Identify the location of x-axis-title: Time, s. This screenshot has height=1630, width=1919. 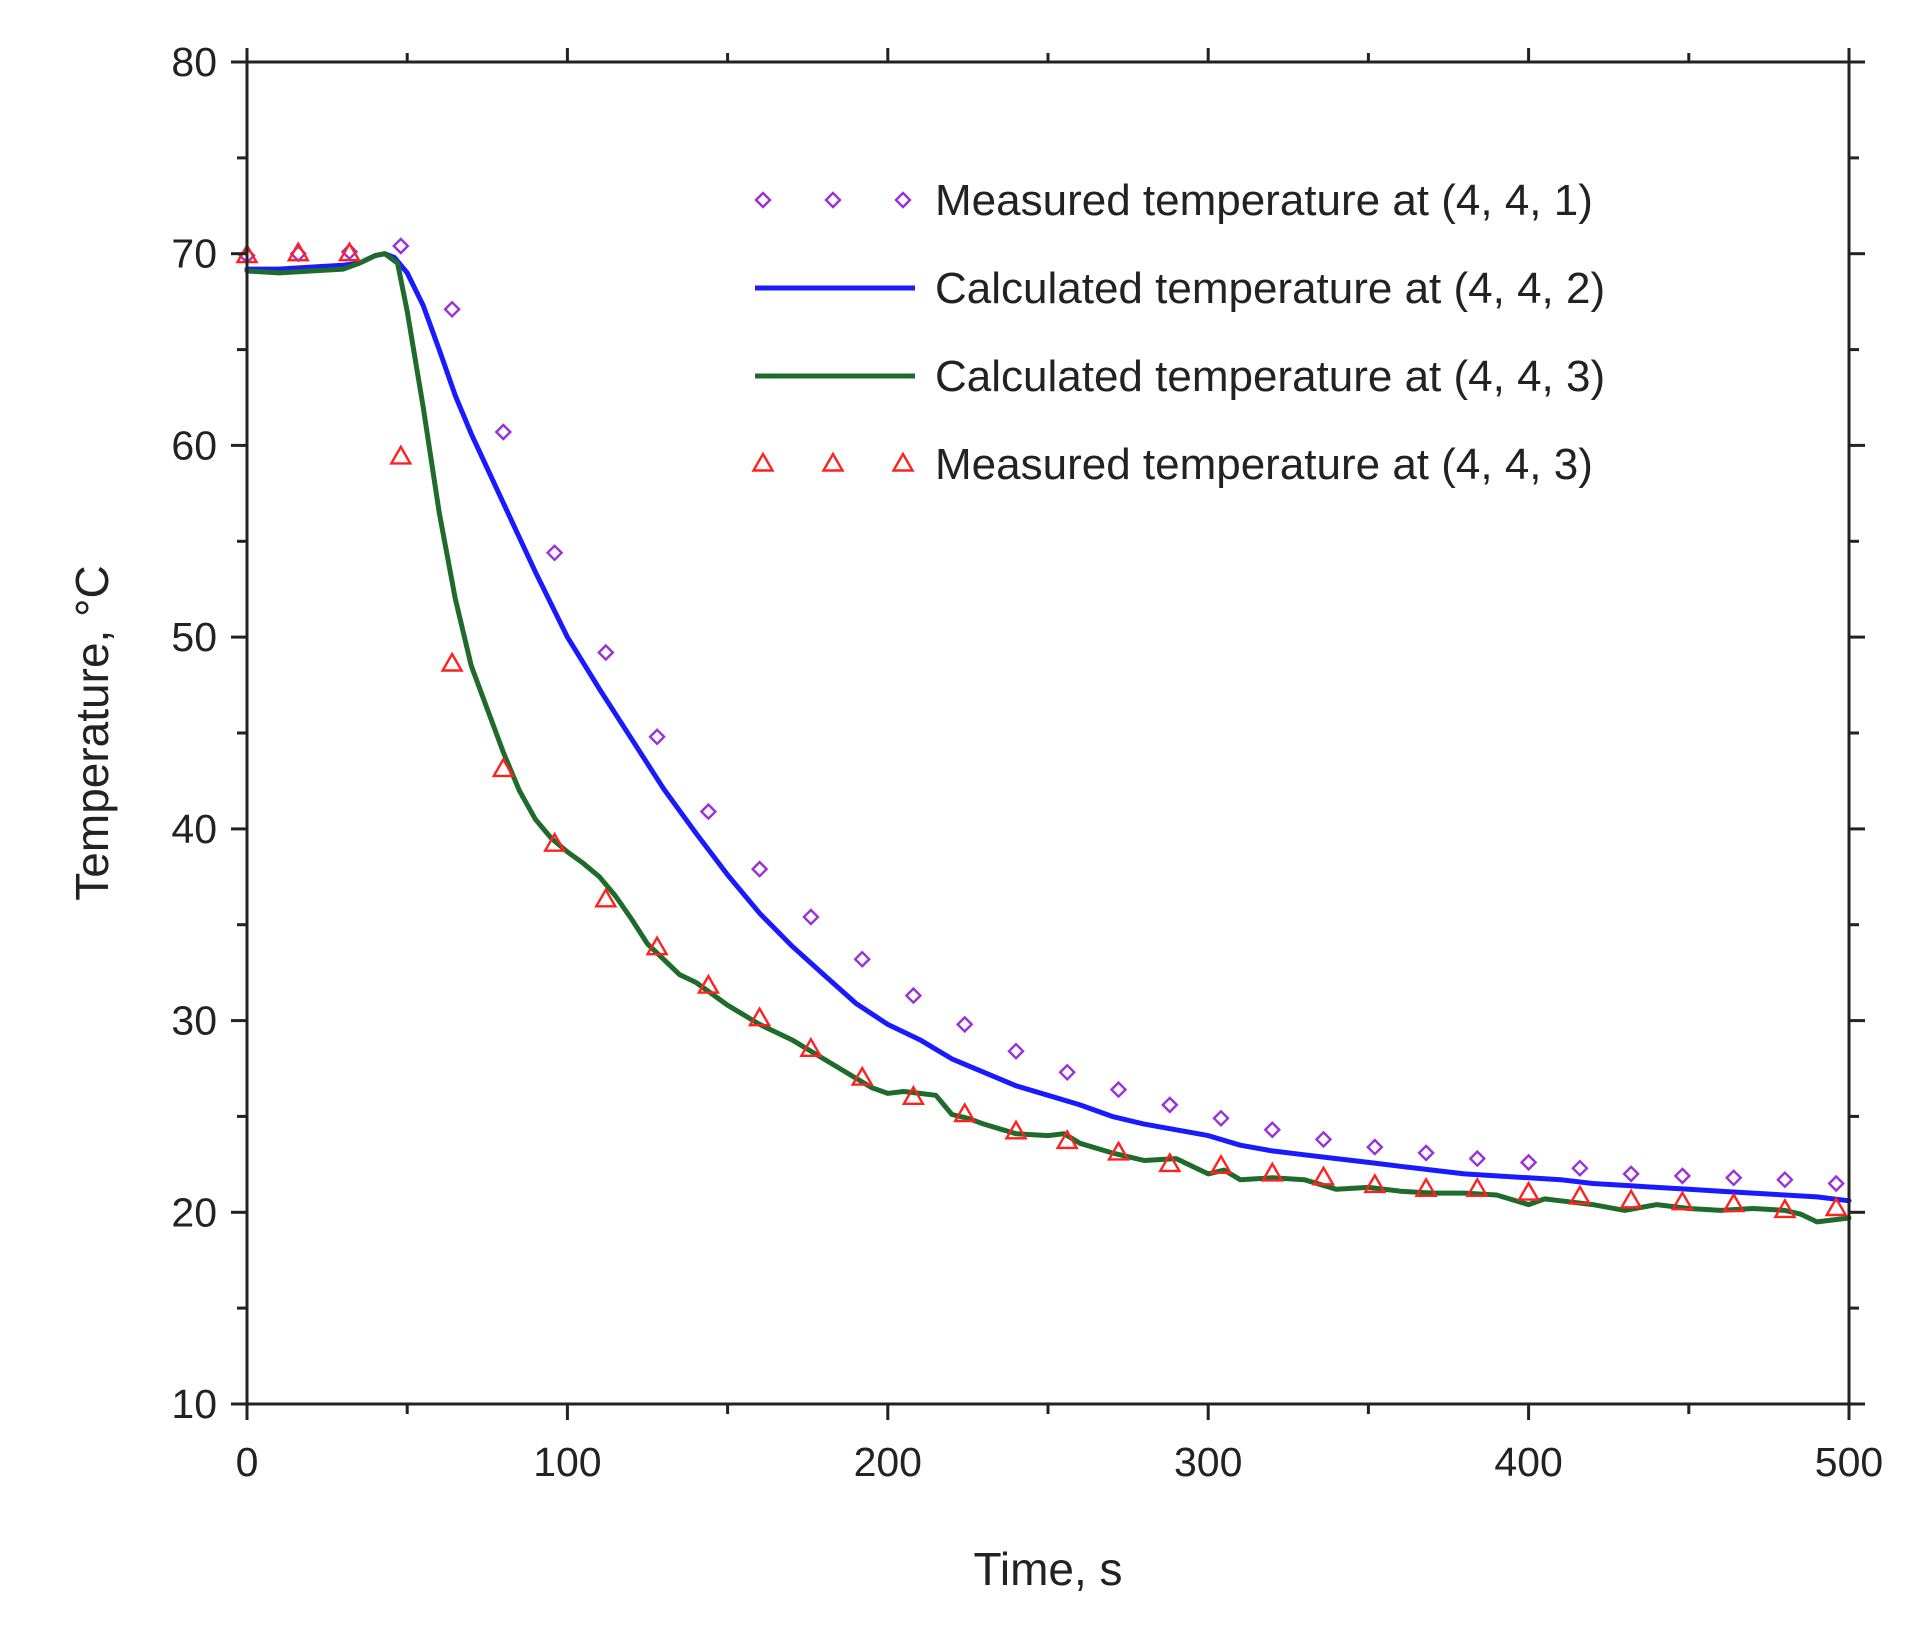
(1047, 1569).